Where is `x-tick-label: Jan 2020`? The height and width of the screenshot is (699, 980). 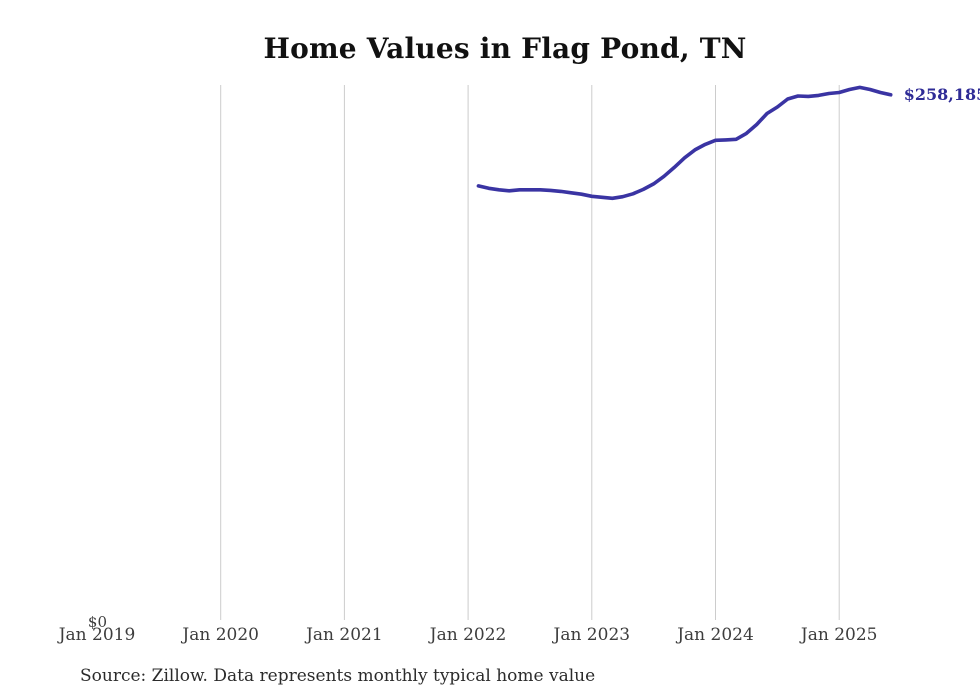 x-tick-label: Jan 2020 is located at coordinates (220, 635).